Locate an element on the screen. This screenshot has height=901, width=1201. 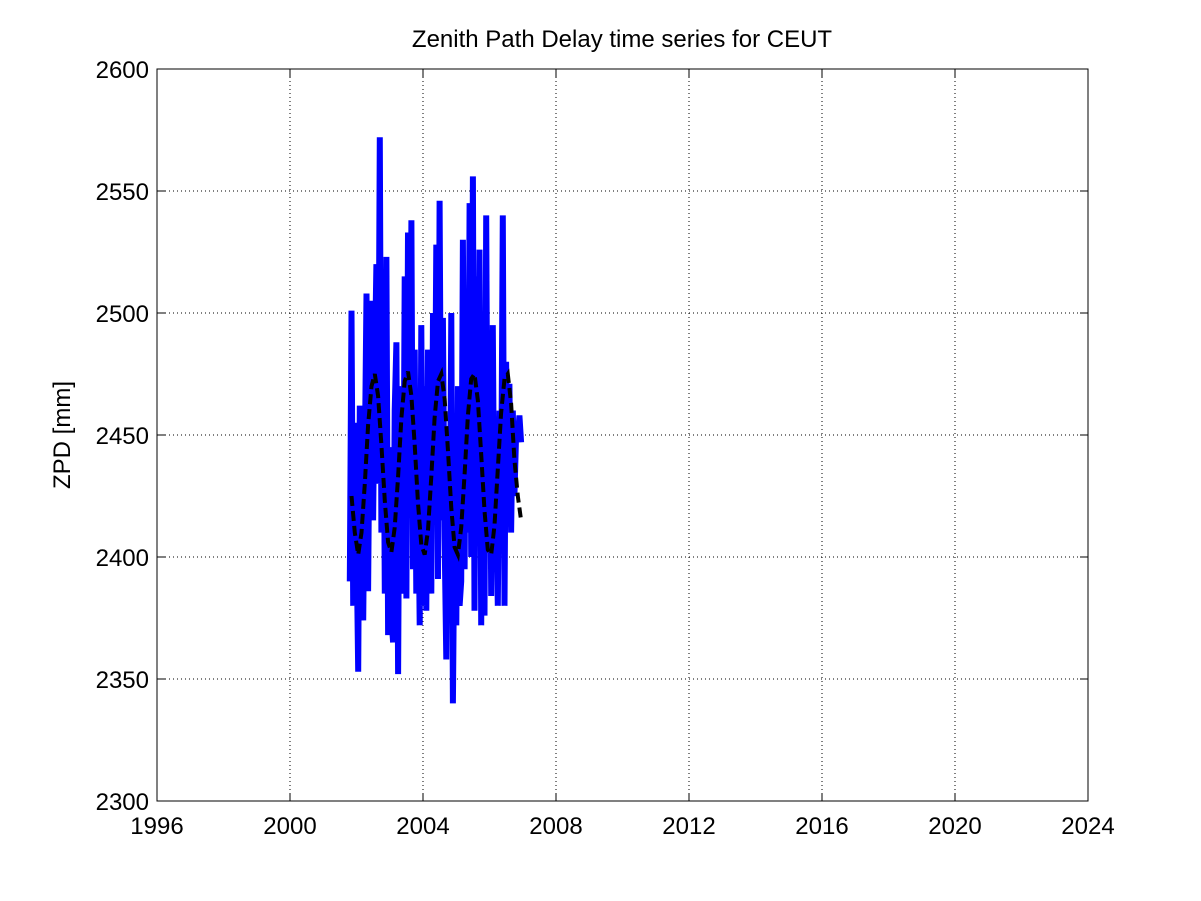
y-tick-label: 2400 is located at coordinates (122, 558).